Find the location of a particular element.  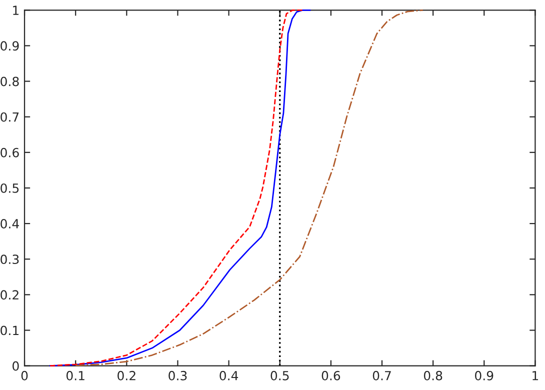

y-tick-label: 0 is located at coordinates (15, 366).